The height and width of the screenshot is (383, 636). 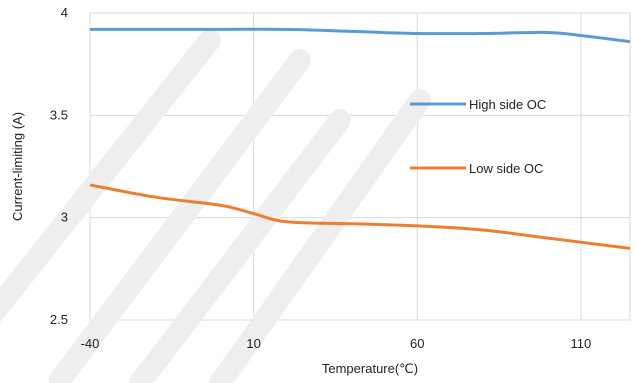 What do you see at coordinates (17, 166) in the screenshot?
I see `y-axis-label: Current-limiting (A)` at bounding box center [17, 166].